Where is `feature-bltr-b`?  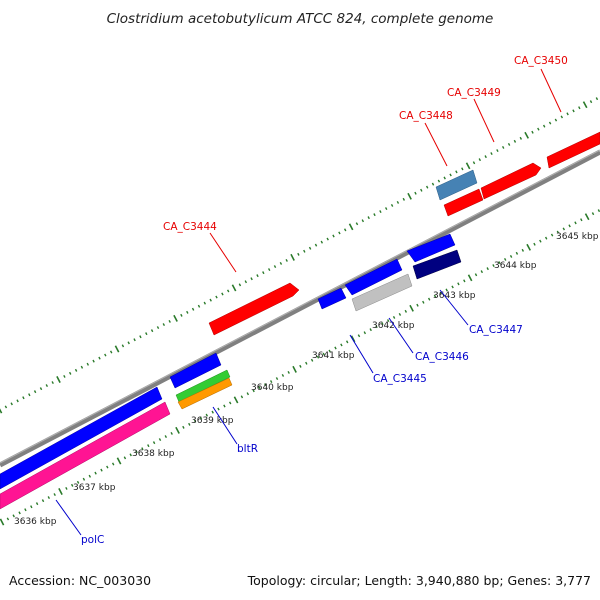
feature-bltr-b is located at coordinates (203, 386).